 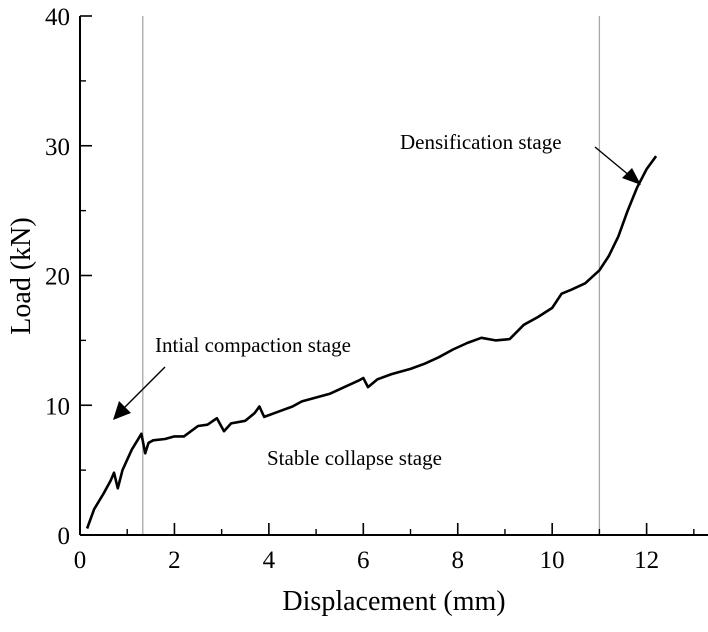 I want to click on y-axis-label: Load (kN), so click(x=21, y=275).